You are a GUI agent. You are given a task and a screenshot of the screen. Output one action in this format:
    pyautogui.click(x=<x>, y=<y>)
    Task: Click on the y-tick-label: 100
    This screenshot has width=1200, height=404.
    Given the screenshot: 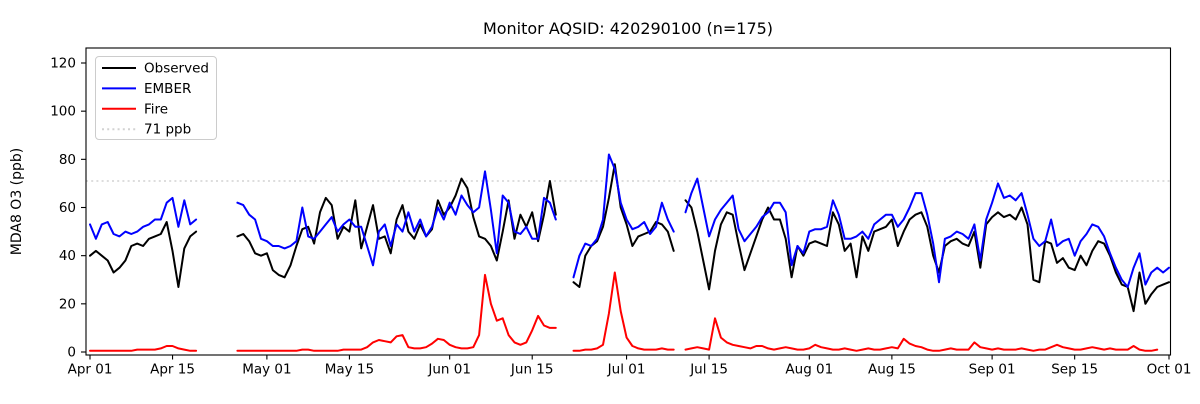 What is the action you would take?
    pyautogui.click(x=63, y=112)
    